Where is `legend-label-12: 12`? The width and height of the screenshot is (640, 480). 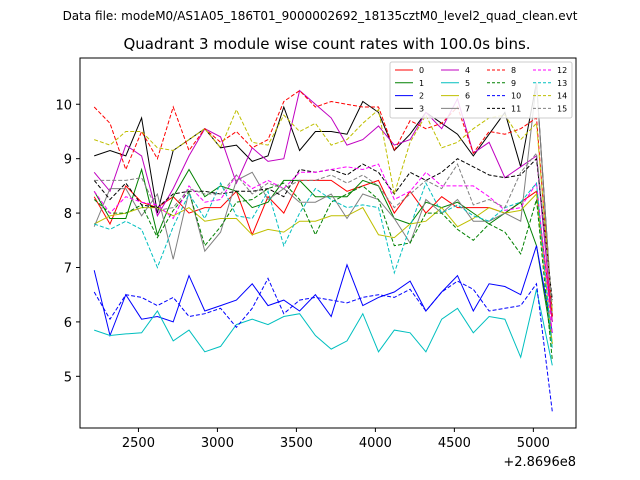 legend-label-12: 12 is located at coordinates (562, 70).